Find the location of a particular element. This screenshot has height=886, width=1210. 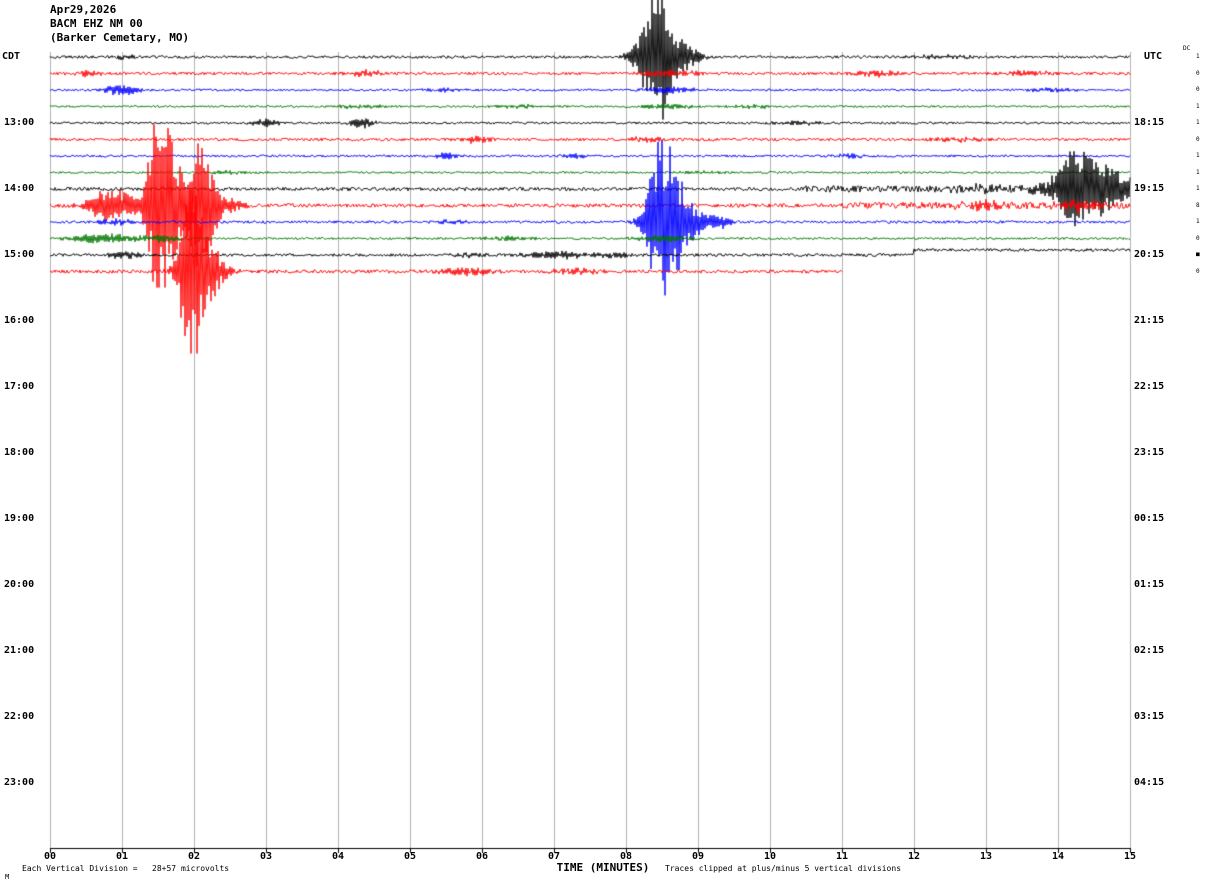

left-time-label: 14:00 is located at coordinates (19, 188).